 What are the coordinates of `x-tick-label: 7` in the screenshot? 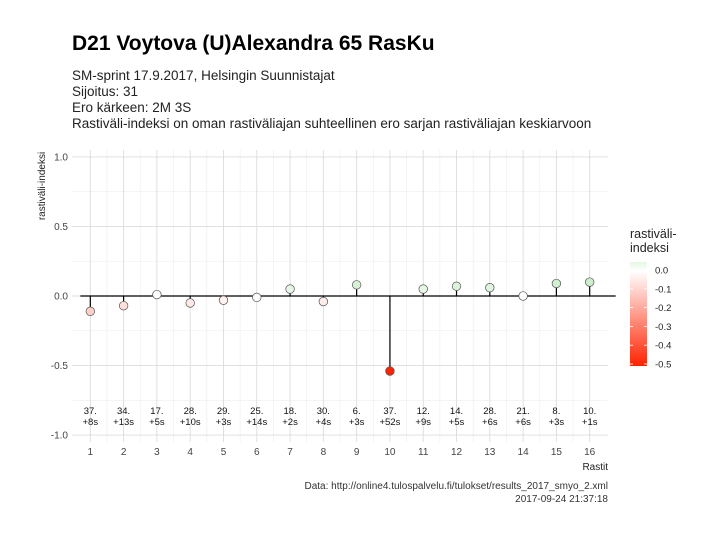 It's located at (290, 452).